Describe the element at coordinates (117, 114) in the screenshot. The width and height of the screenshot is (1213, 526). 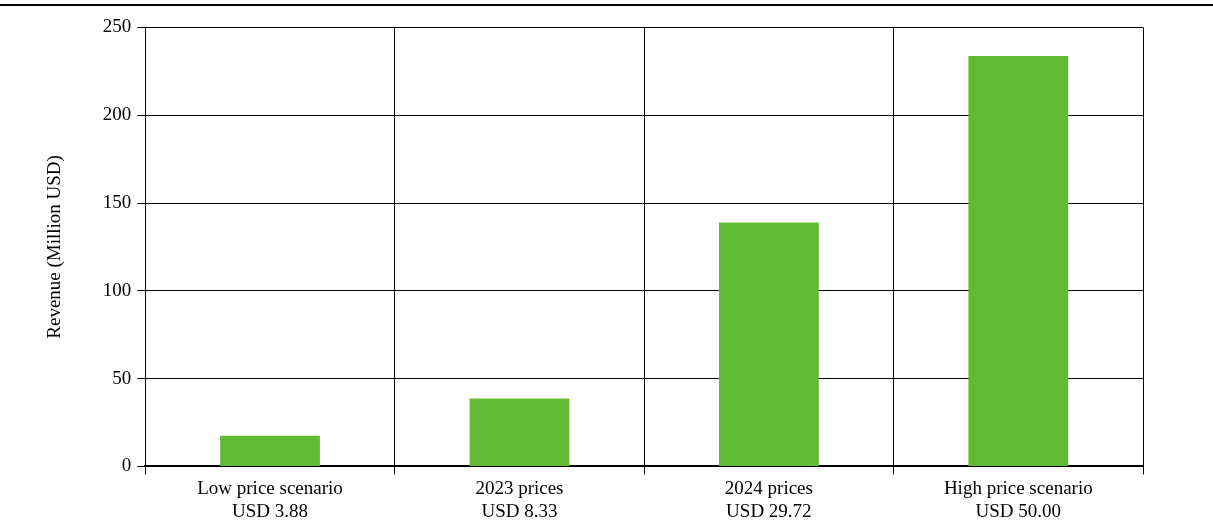
I see `y-tick-label: 200` at that location.